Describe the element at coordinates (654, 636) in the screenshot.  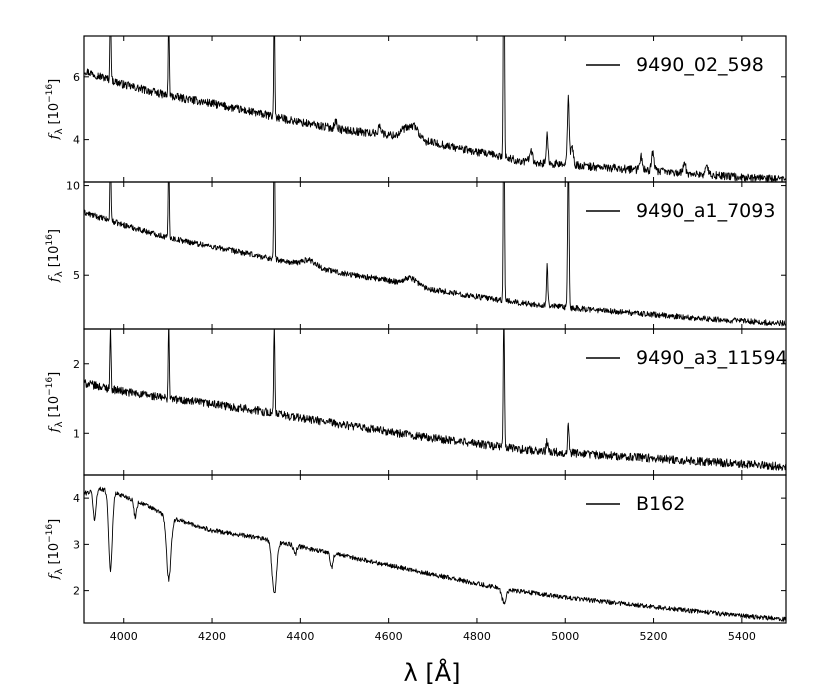
I see `x-tick-label: 5200` at that location.